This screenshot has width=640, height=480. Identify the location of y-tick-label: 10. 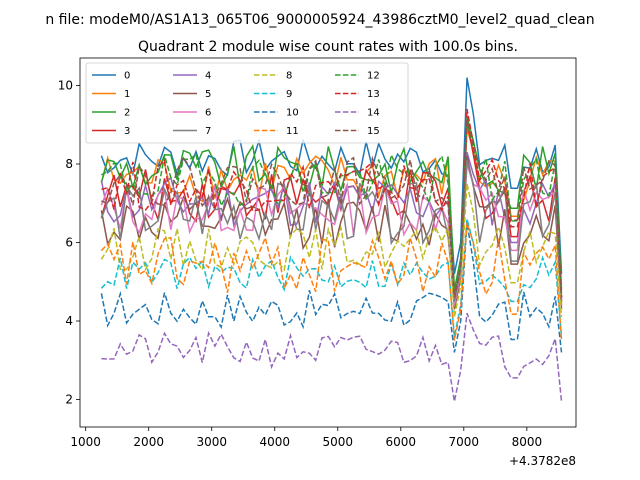
(65, 85).